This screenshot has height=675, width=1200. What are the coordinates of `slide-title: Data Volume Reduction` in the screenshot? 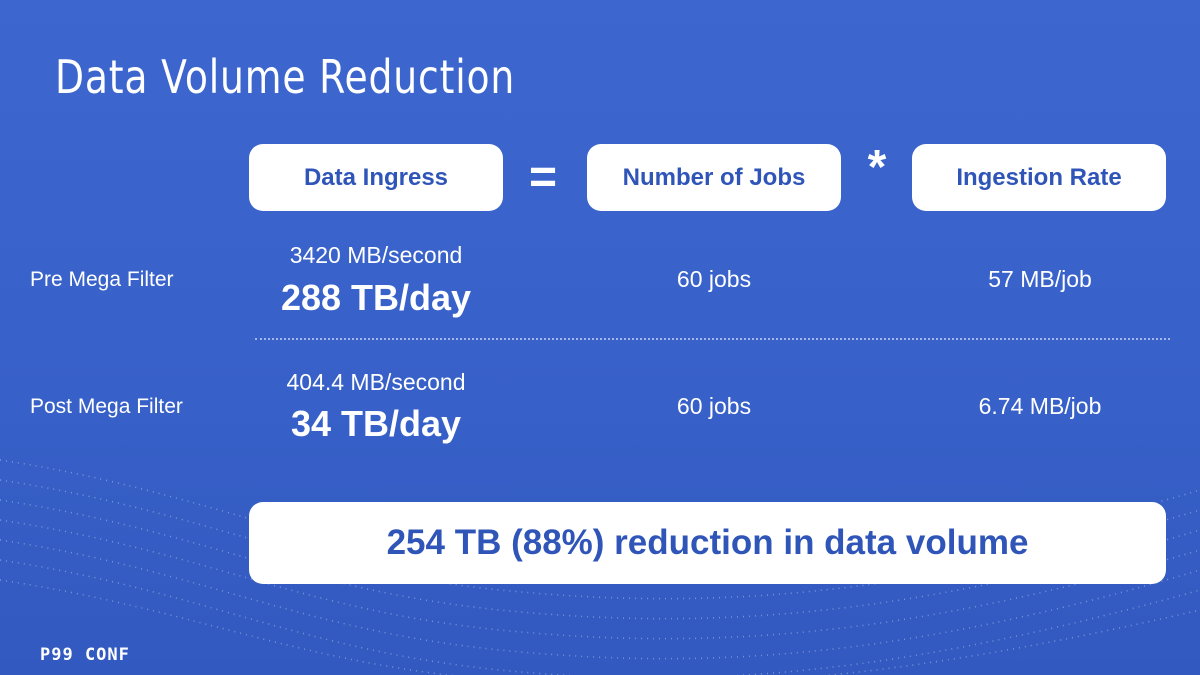 It's located at (285, 77).